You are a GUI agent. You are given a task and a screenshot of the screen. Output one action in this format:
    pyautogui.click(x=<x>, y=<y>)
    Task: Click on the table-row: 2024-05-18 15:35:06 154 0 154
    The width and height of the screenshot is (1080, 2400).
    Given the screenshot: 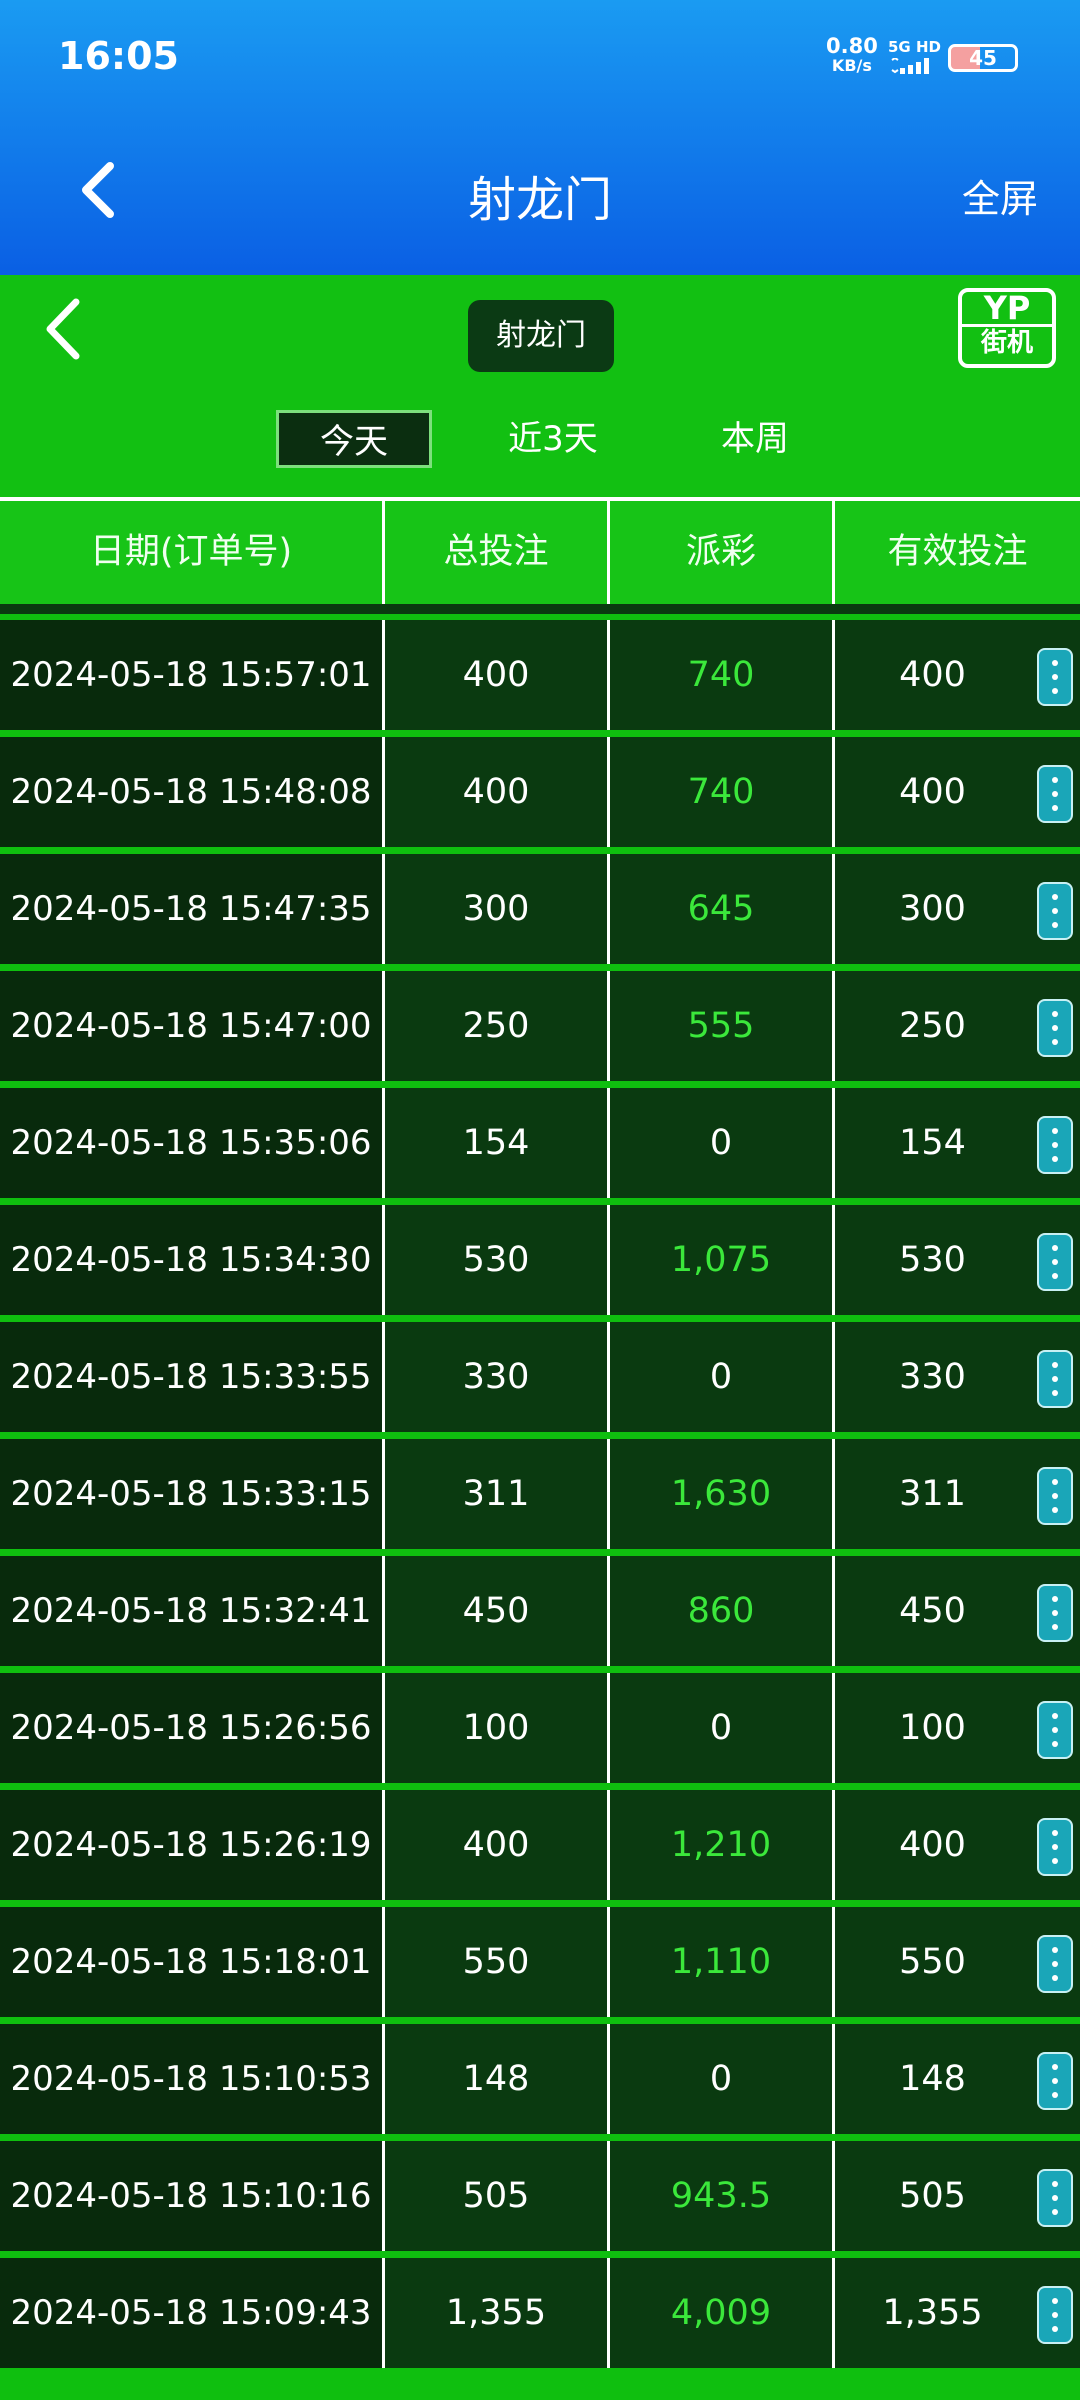 What is the action you would take?
    pyautogui.click(x=540, y=1143)
    